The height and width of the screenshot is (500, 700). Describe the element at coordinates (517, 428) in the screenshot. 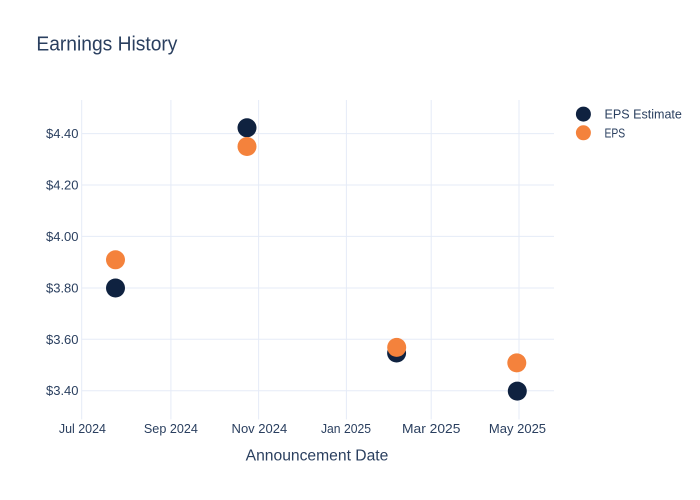

I see `svg-text: May 2025` at that location.